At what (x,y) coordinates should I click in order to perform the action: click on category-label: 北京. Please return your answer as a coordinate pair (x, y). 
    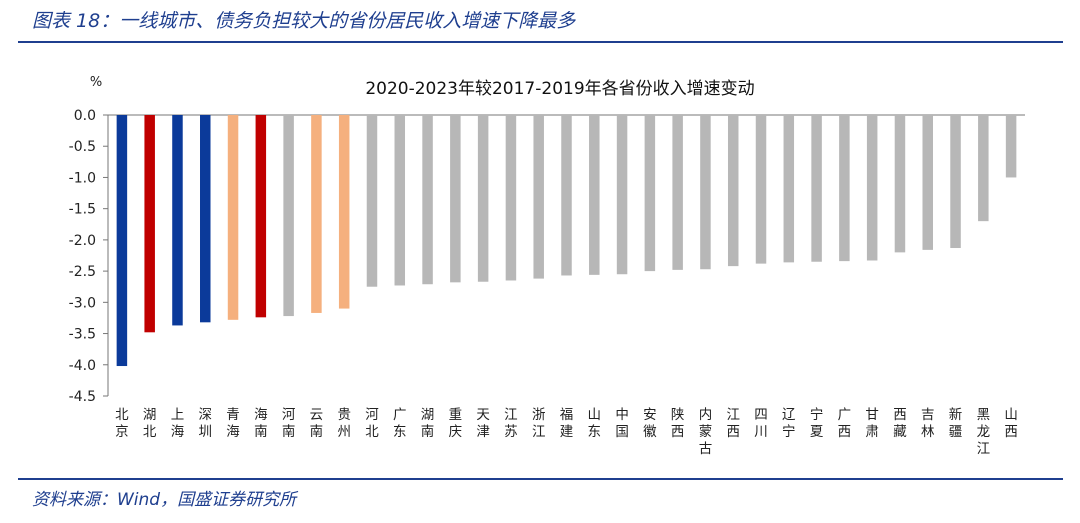
    Looking at the image, I should click on (122, 423).